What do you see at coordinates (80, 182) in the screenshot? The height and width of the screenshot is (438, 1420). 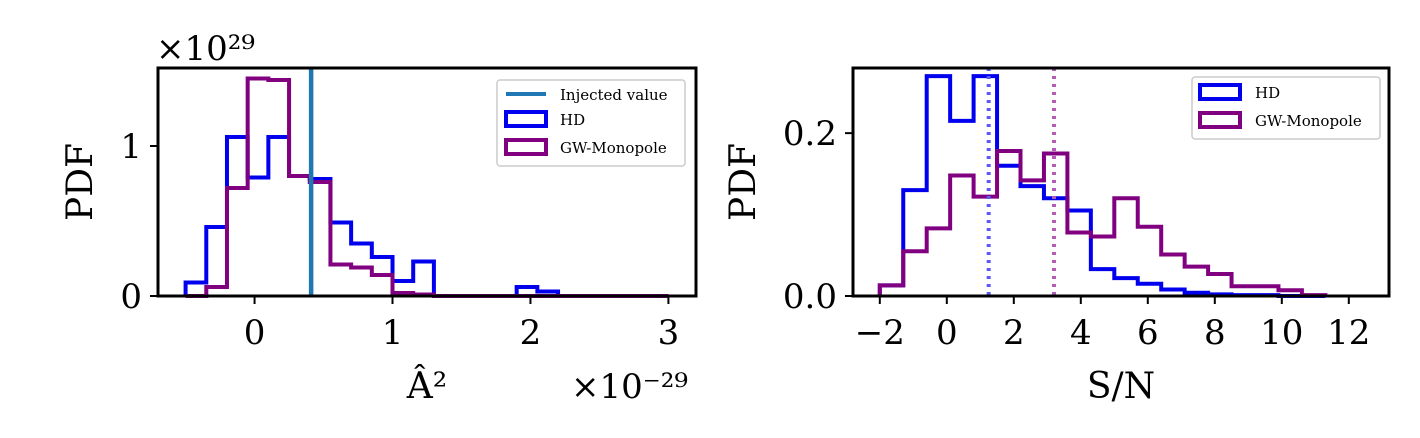 I see `left-y-label: PDF` at bounding box center [80, 182].